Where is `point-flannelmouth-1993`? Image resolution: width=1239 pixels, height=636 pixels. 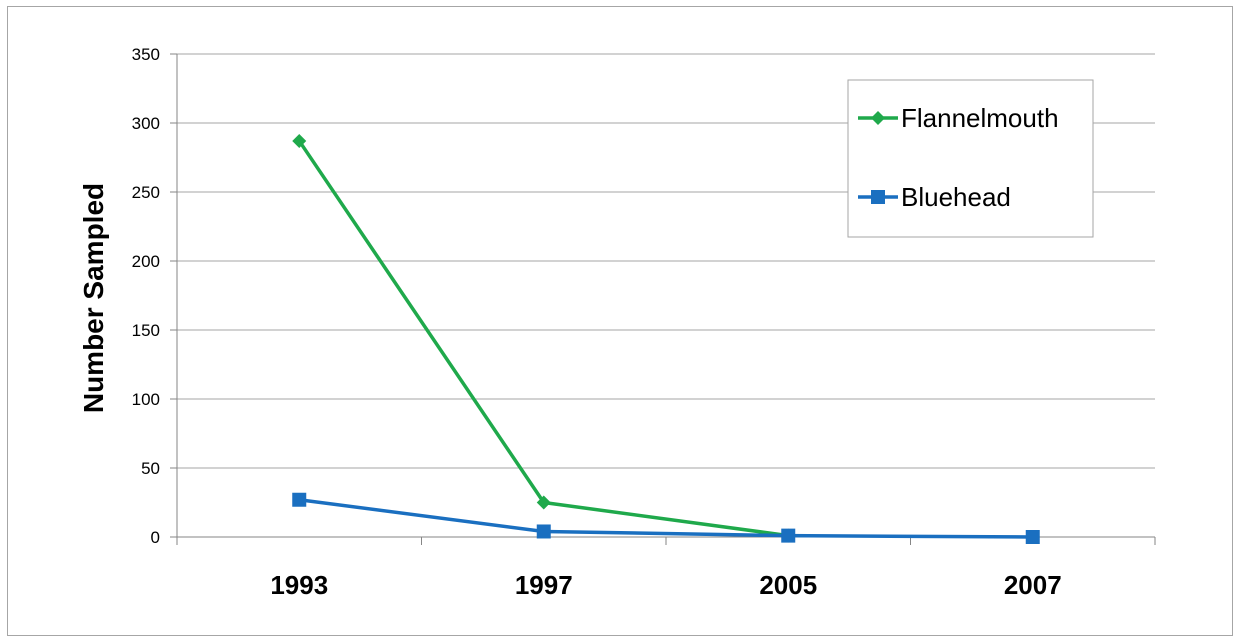 point-flannelmouth-1993 is located at coordinates (299, 140).